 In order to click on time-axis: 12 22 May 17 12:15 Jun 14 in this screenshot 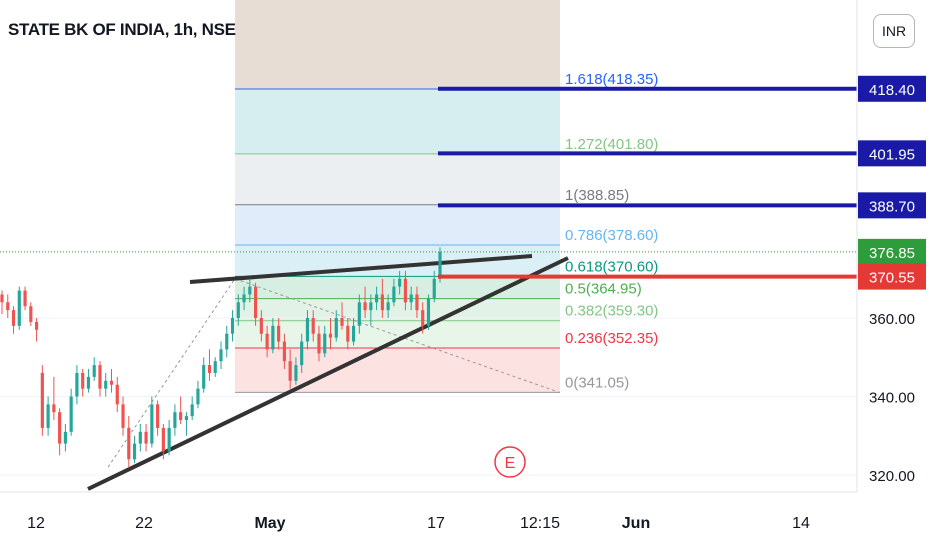, I will do `click(418, 523)`.